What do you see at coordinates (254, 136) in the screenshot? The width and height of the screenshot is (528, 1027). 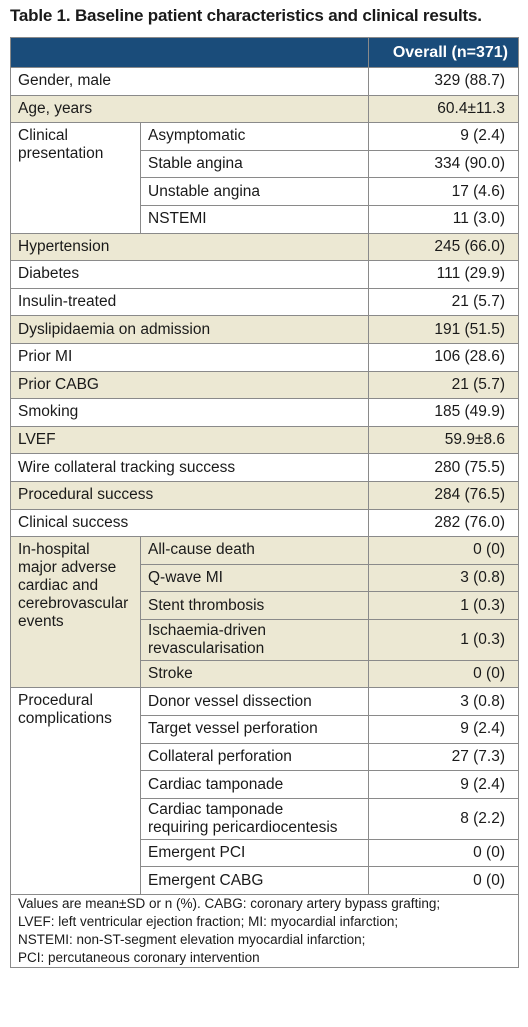 I see `row-label: Asymptomatic` at bounding box center [254, 136].